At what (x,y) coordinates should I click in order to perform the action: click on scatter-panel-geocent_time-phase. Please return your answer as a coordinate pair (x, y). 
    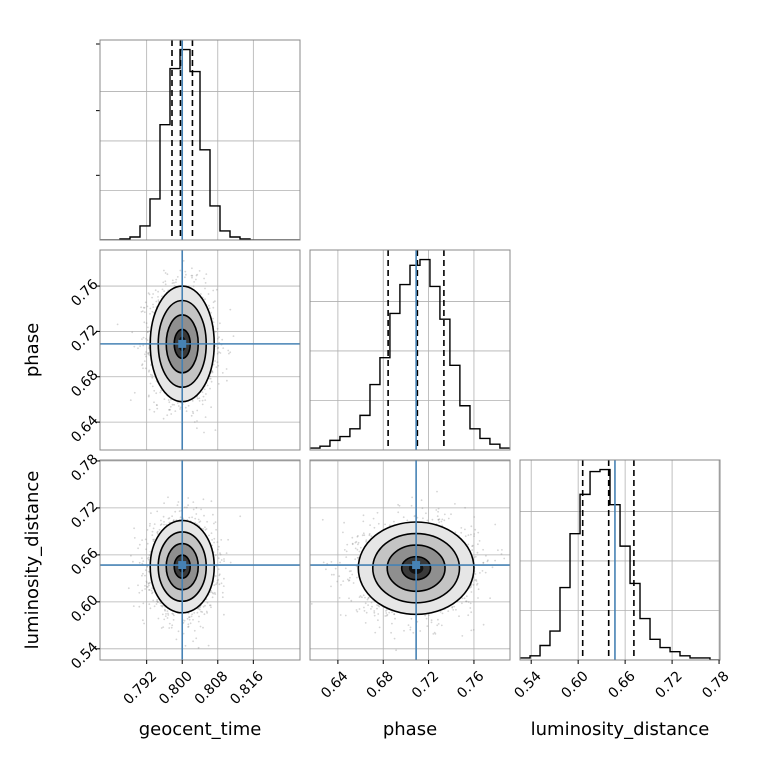
    Looking at the image, I should click on (200, 350).